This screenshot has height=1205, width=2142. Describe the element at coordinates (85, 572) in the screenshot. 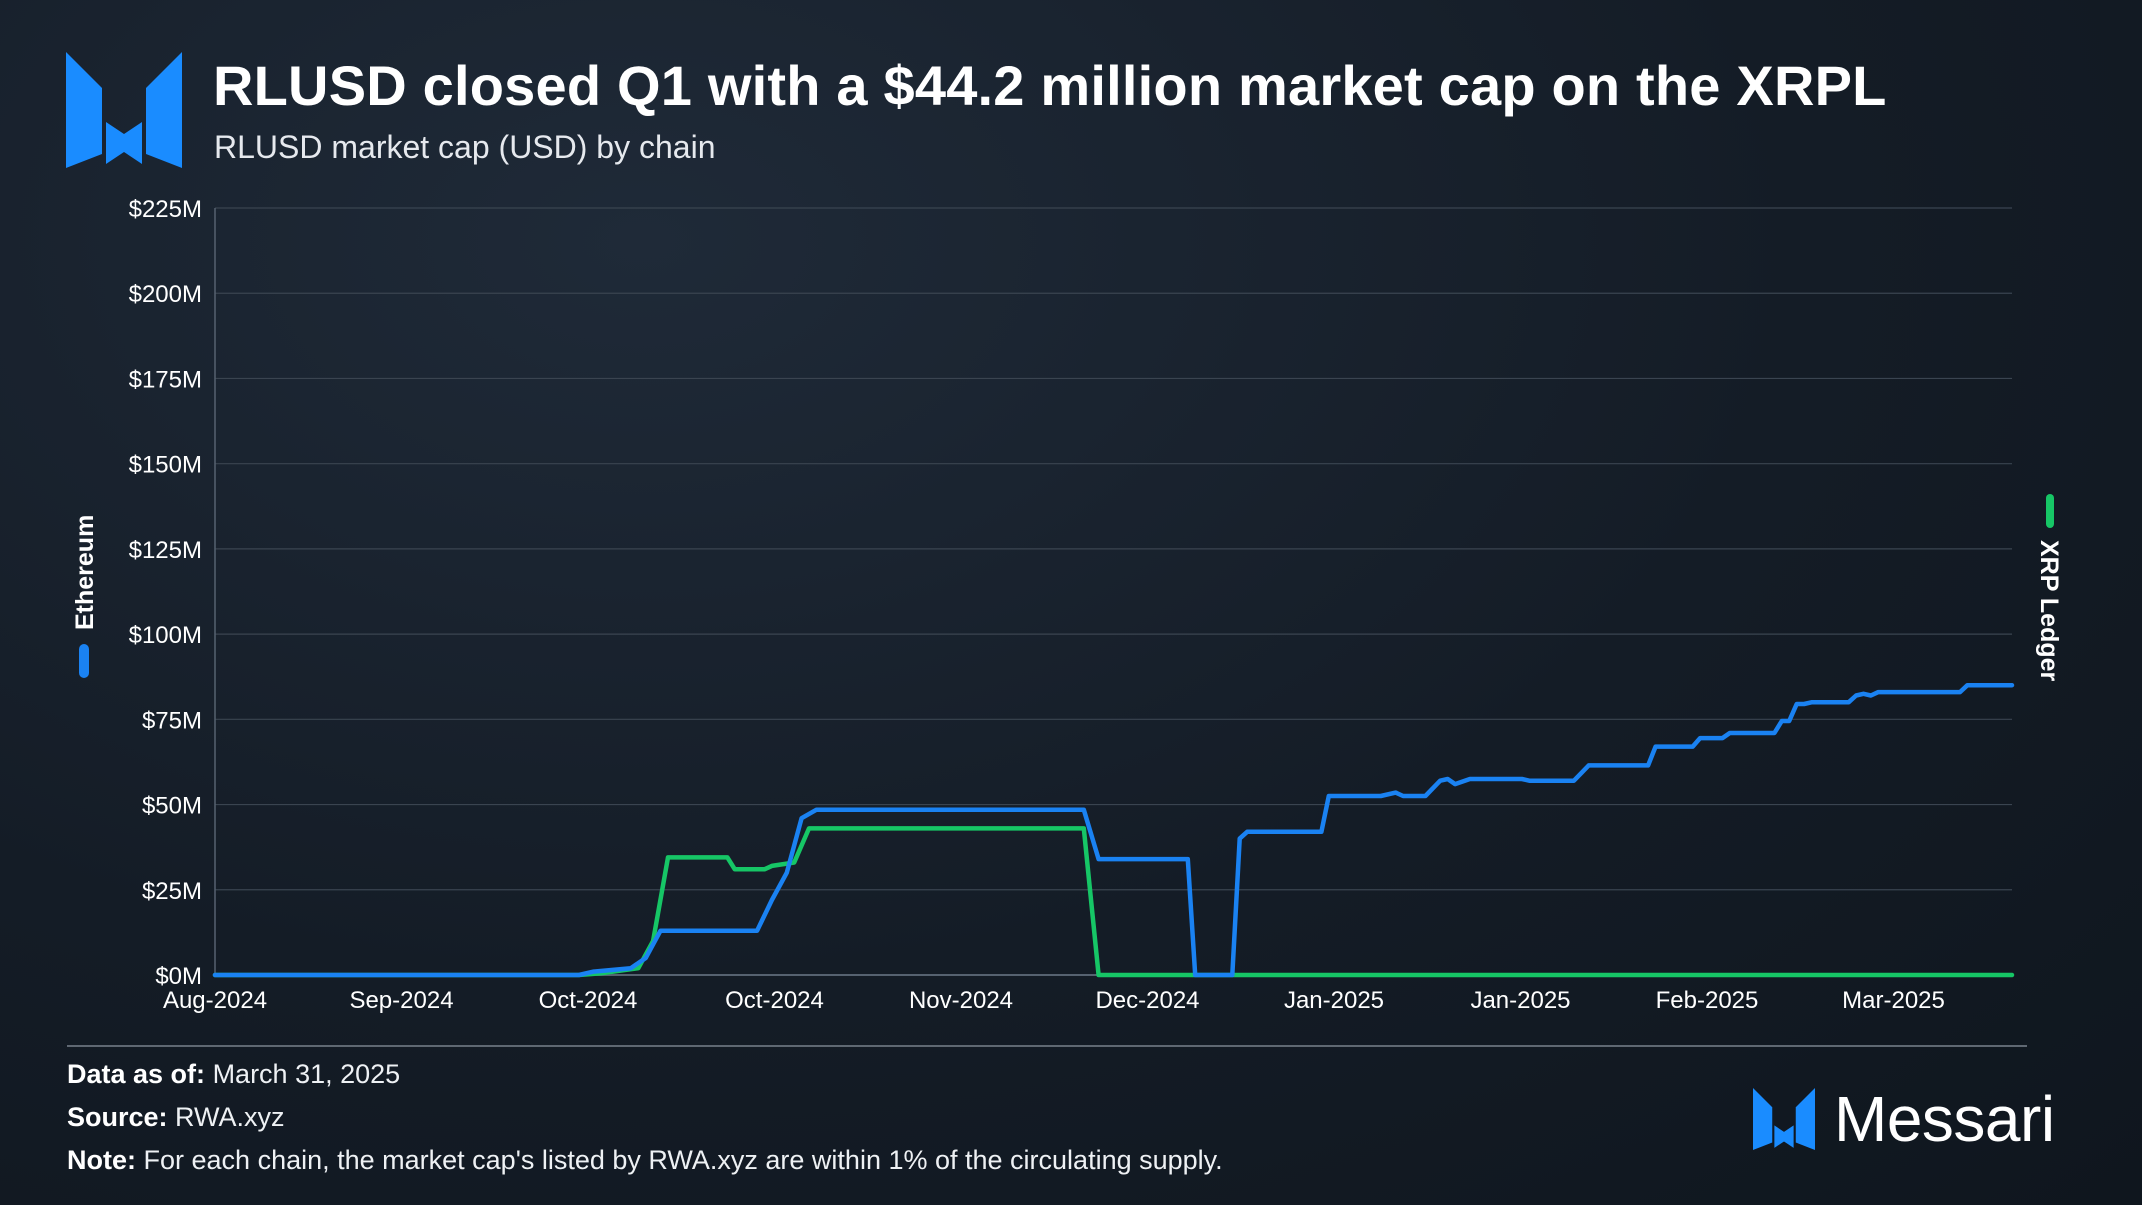

I see `legend-ethereum-label: Ethereum` at that location.